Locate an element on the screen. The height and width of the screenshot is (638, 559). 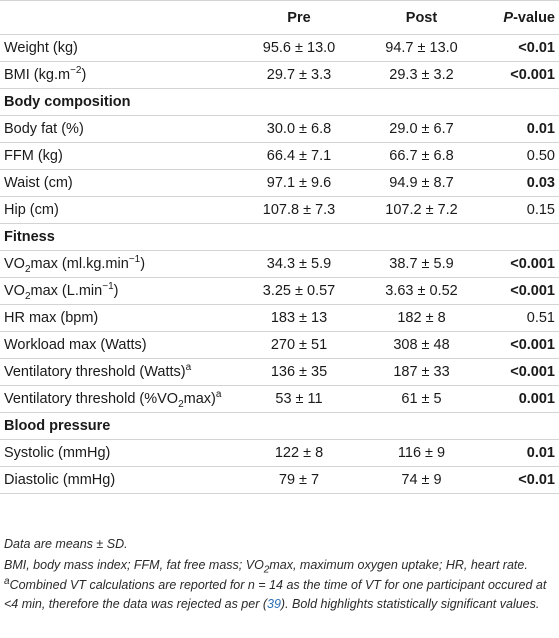
section-label: Blood pressure is located at coordinates (279, 426).